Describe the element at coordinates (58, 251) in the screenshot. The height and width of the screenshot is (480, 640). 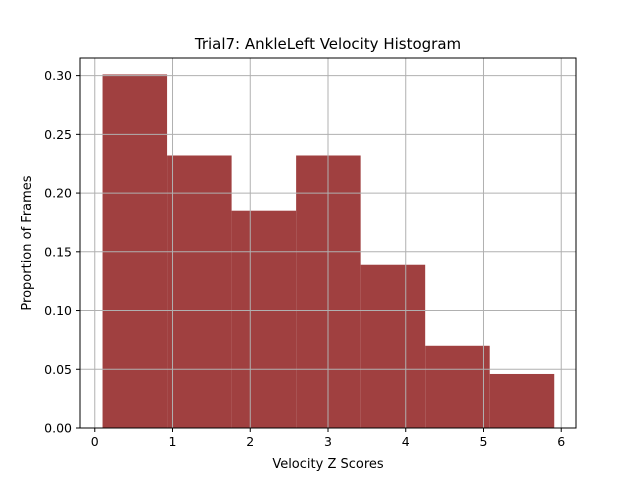
I see `y-tick-label: 0.15` at that location.